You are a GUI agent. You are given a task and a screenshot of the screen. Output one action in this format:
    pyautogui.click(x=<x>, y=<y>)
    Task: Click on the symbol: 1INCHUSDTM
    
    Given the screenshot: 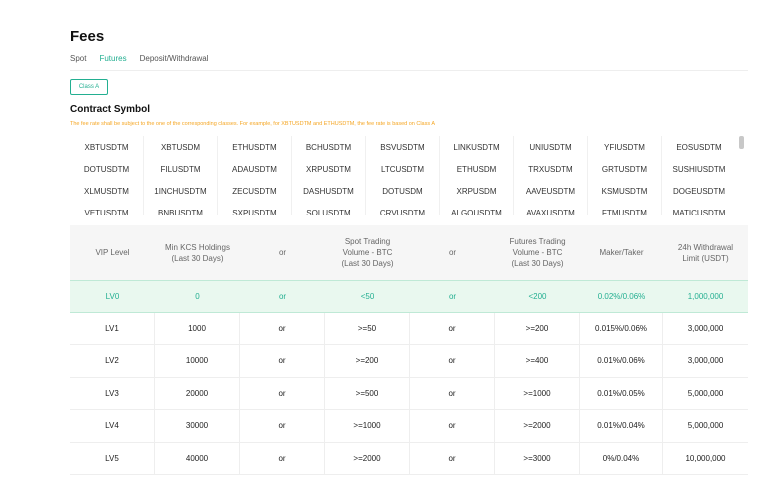 What is the action you would take?
    pyautogui.click(x=181, y=191)
    